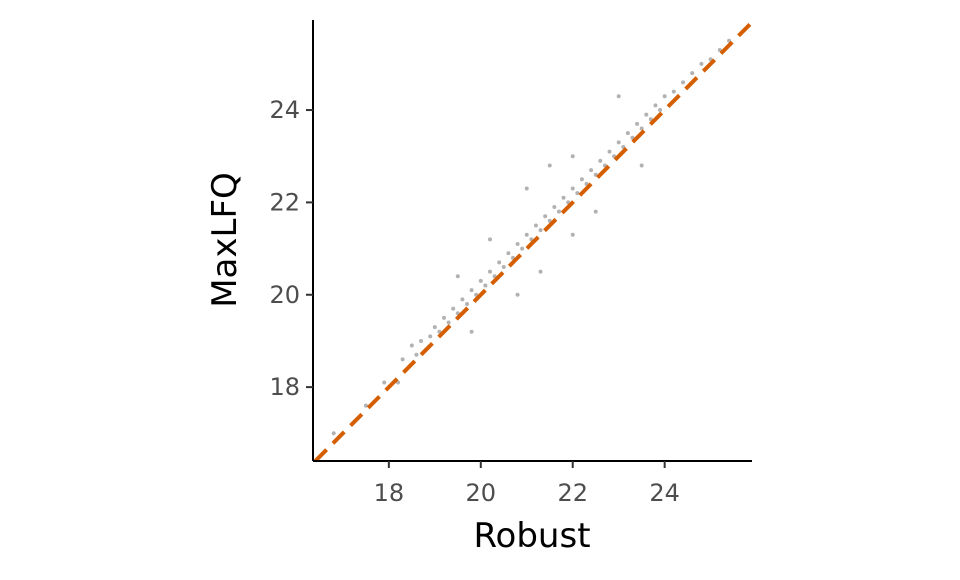 Image resolution: width=960 pixels, height=580 pixels. I want to click on y-axis-title: MaxLFQ, so click(225, 240).